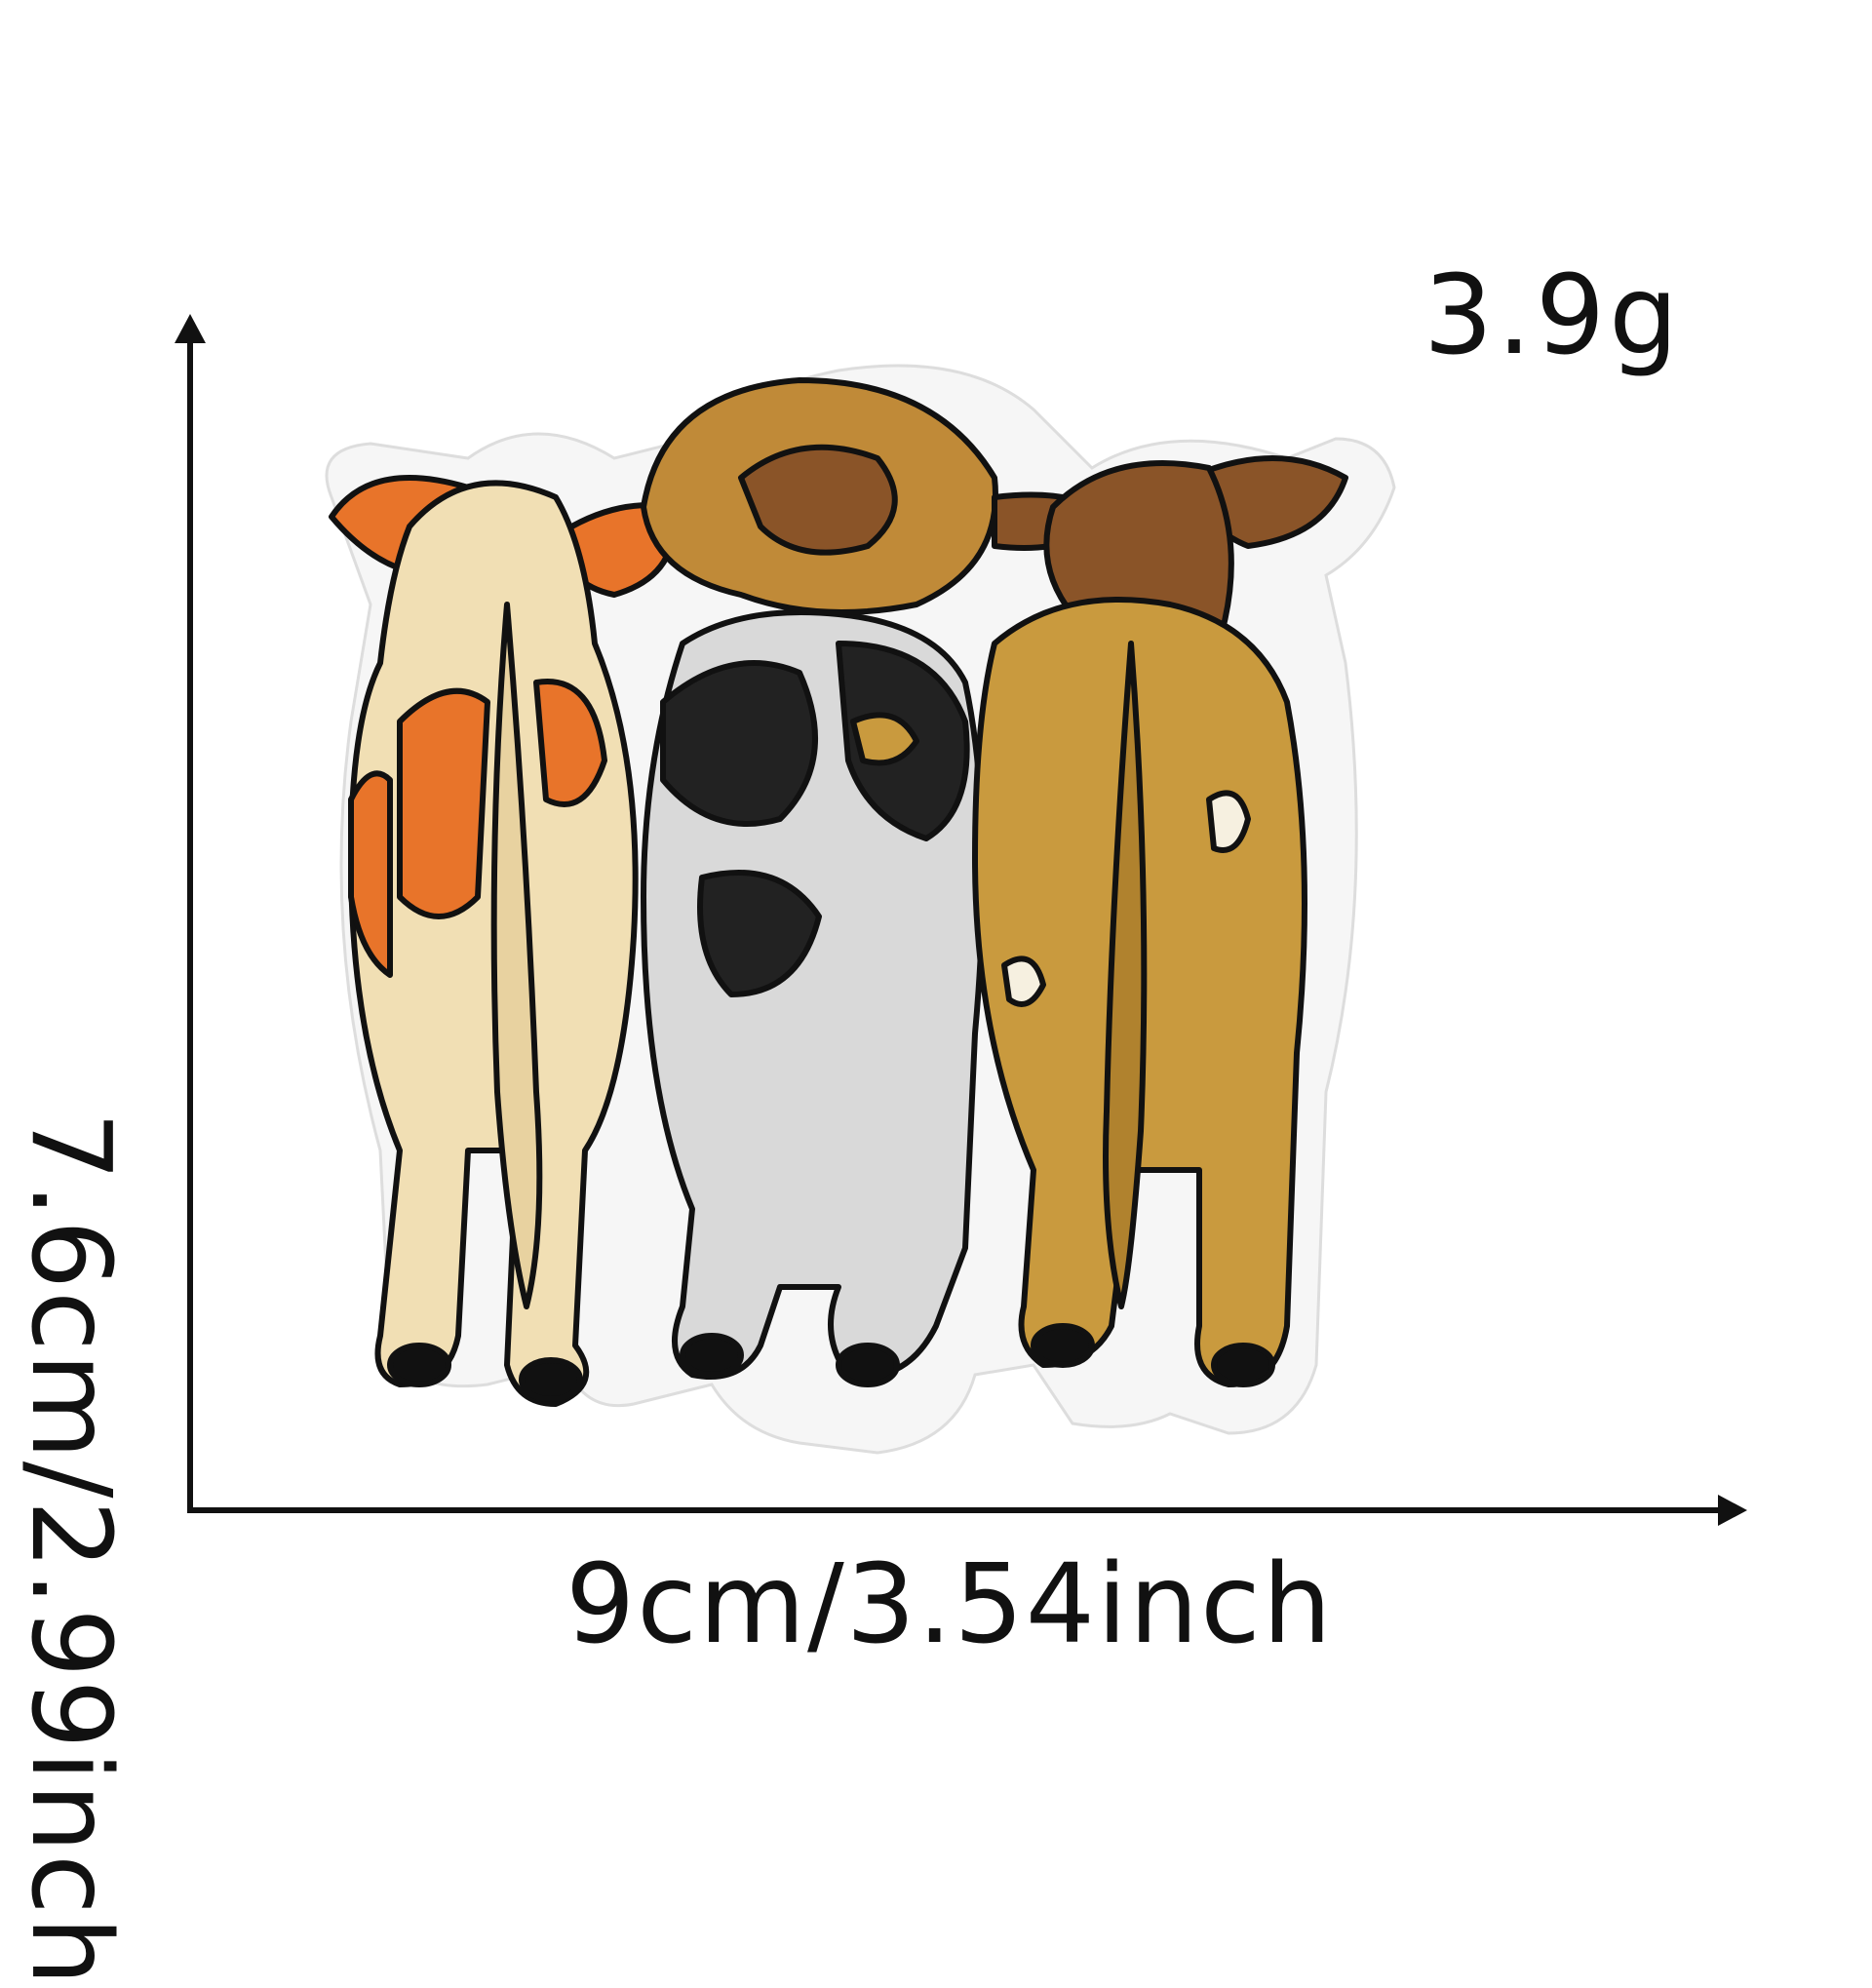 The width and height of the screenshot is (1872, 1988). What do you see at coordinates (1553, 316) in the screenshot?
I see `weight-label: 3.9g` at bounding box center [1553, 316].